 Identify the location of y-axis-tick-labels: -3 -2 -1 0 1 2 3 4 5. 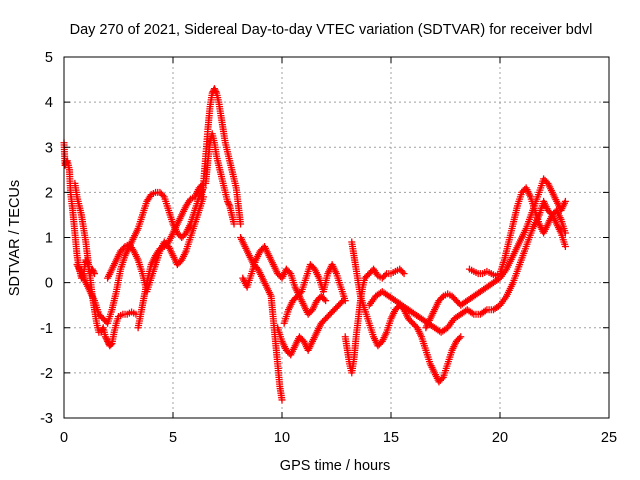
(46, 238).